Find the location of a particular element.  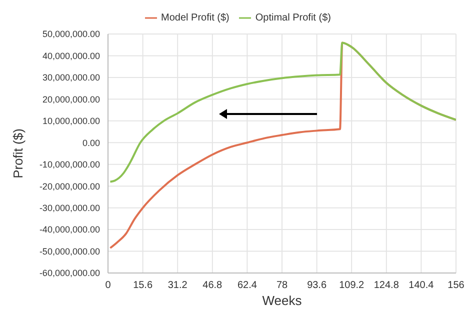

x-axis-title: Weeks is located at coordinates (282, 300).